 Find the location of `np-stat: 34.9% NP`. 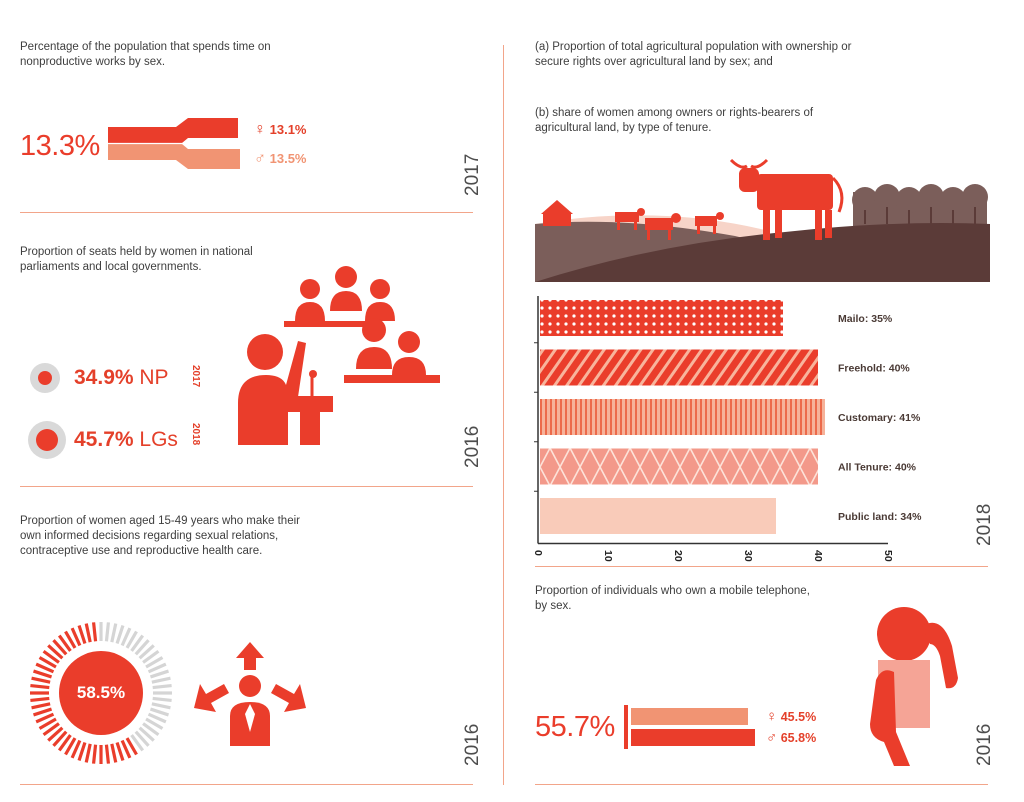

np-stat: 34.9% NP is located at coordinates (121, 378).